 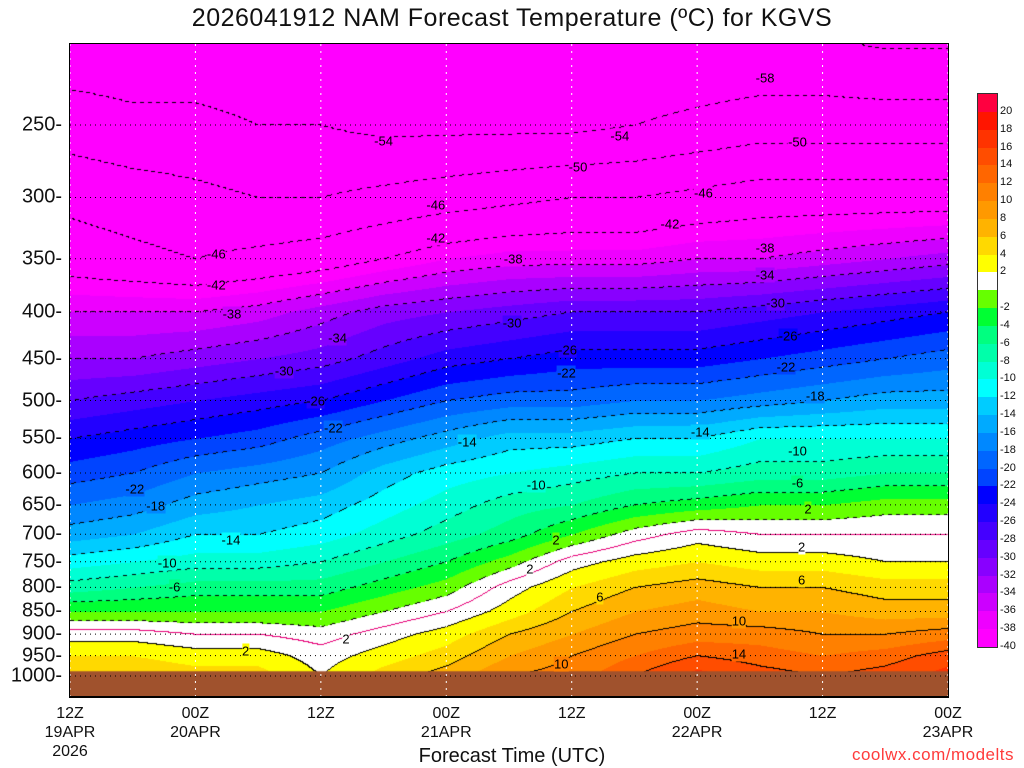 What do you see at coordinates (41, 437) in the screenshot?
I see `y-tick-label: 550-` at bounding box center [41, 437].